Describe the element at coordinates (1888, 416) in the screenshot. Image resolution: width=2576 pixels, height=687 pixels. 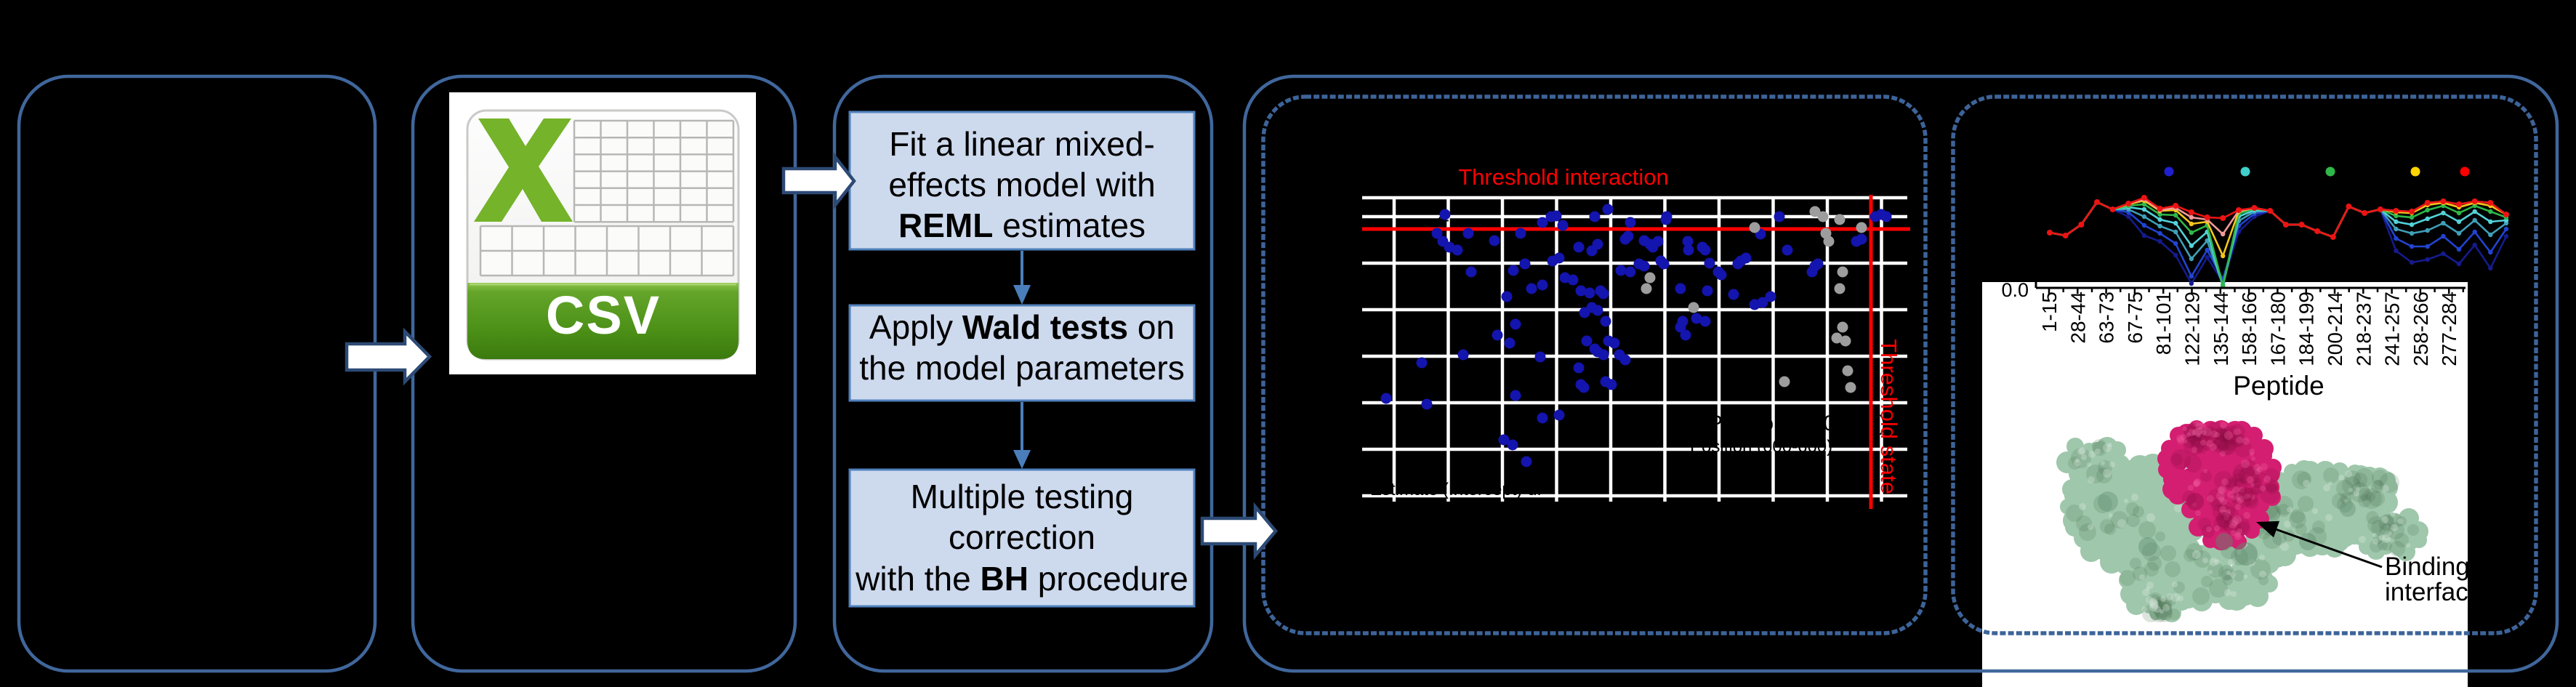
I see `svg-text: Threshold state` at that location.